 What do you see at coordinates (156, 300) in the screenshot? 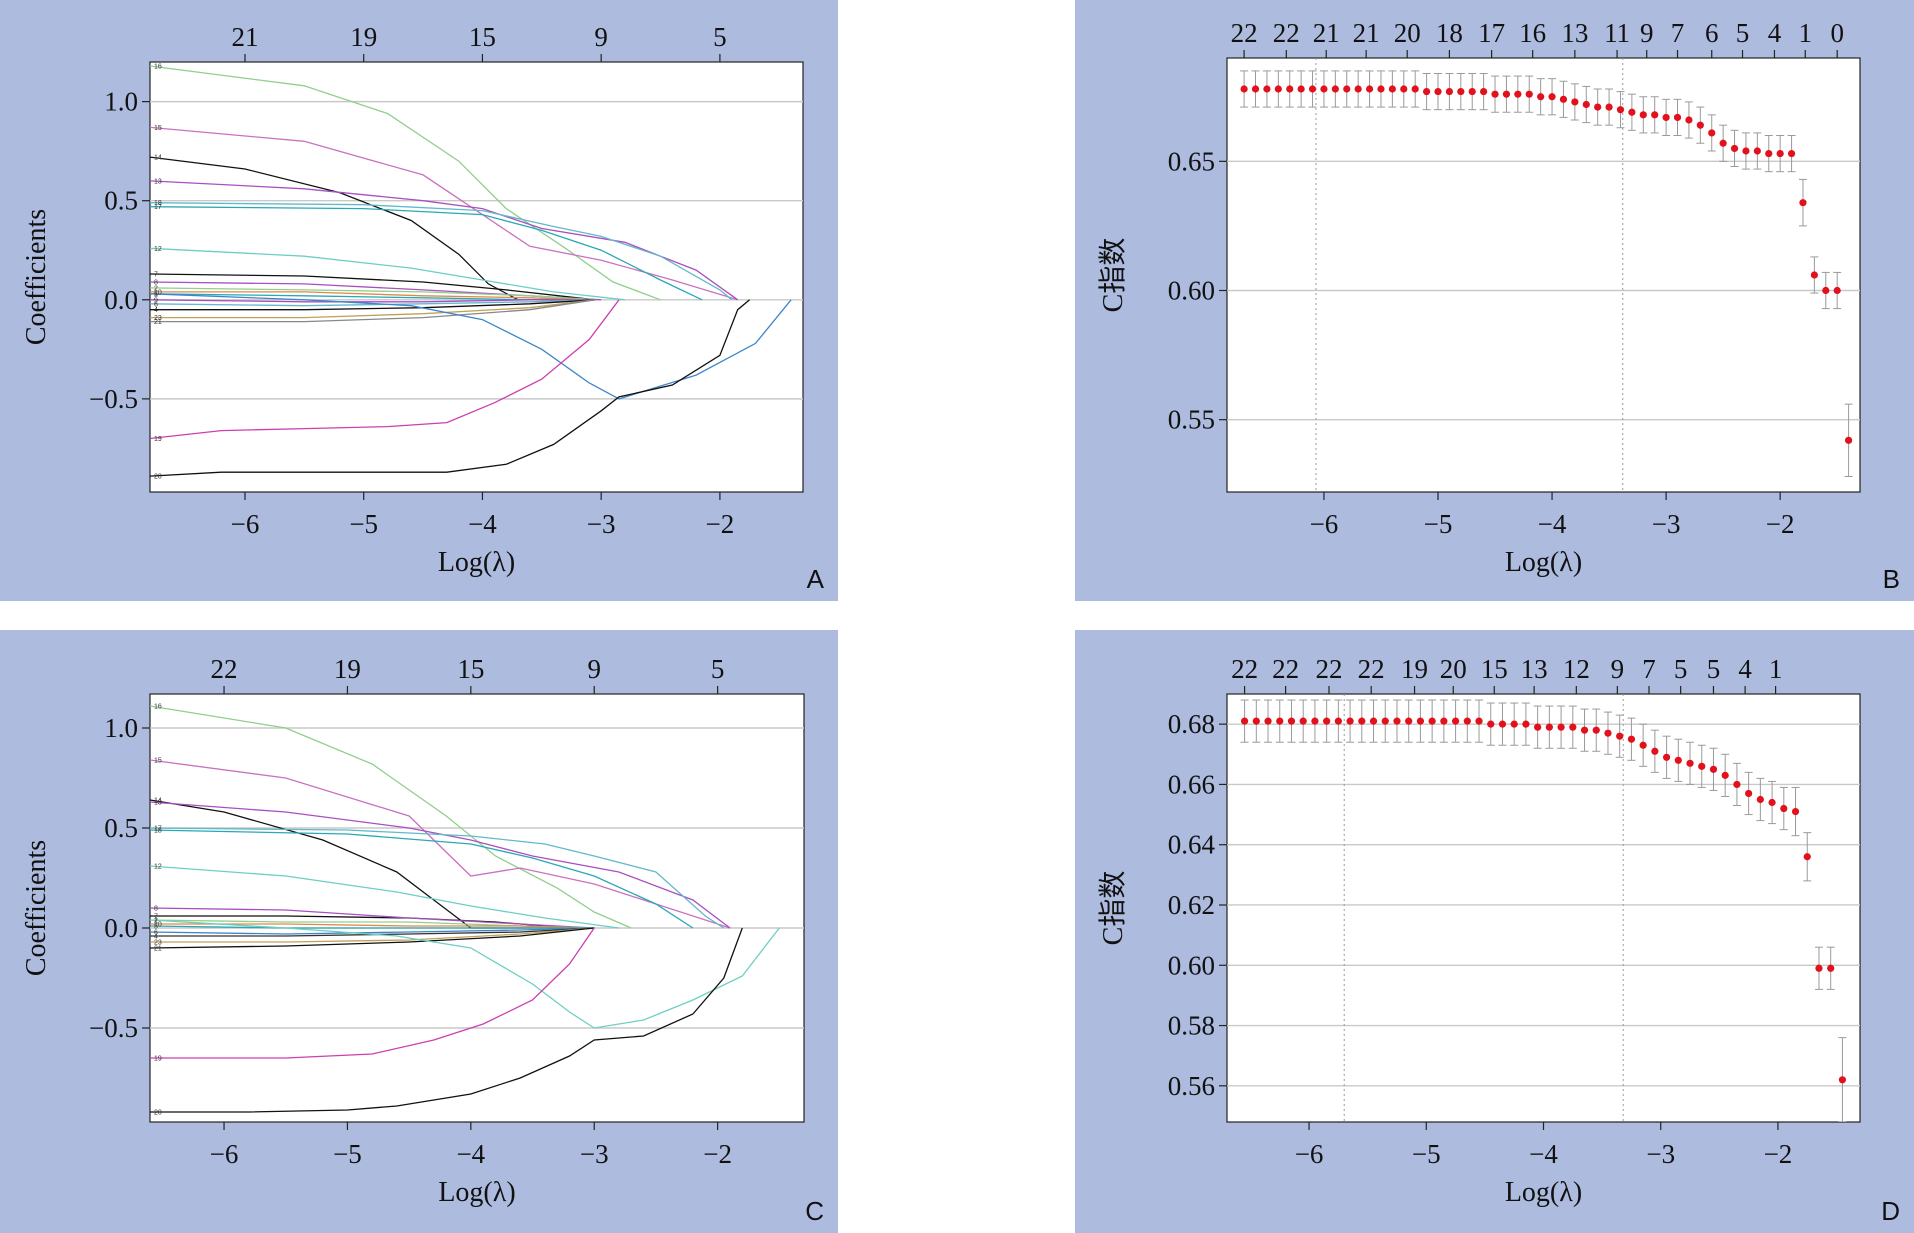
I see `coefficient-path-label: 9` at bounding box center [156, 300].